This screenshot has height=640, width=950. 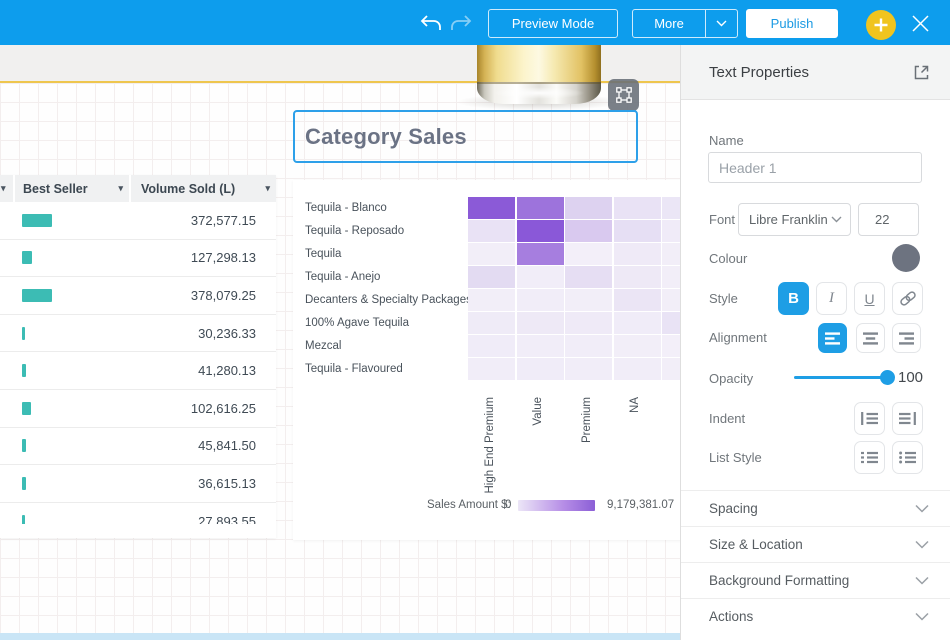 I want to click on panel-section: Actions, so click(x=815, y=616).